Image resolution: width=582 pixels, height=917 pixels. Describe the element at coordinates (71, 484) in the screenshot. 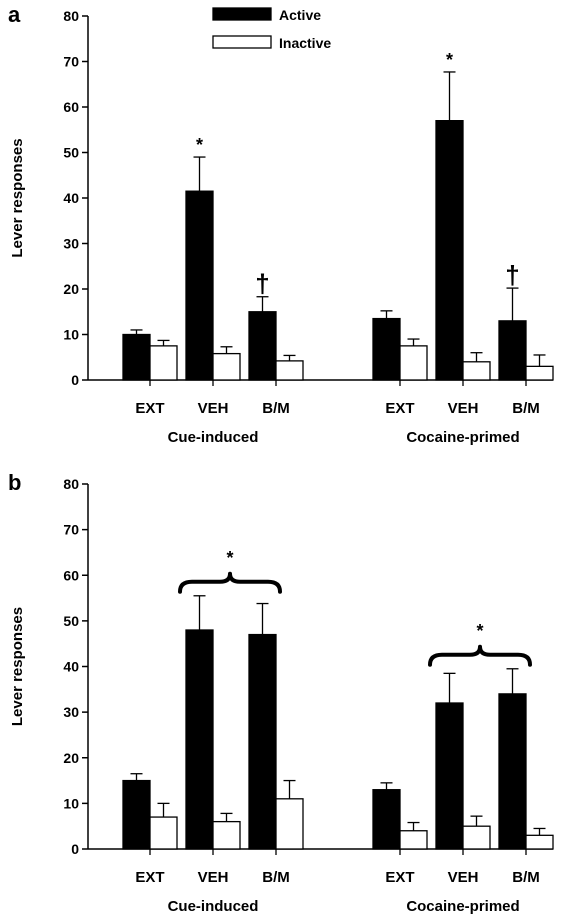

I see `panel-b-y-tick-label: 80` at that location.